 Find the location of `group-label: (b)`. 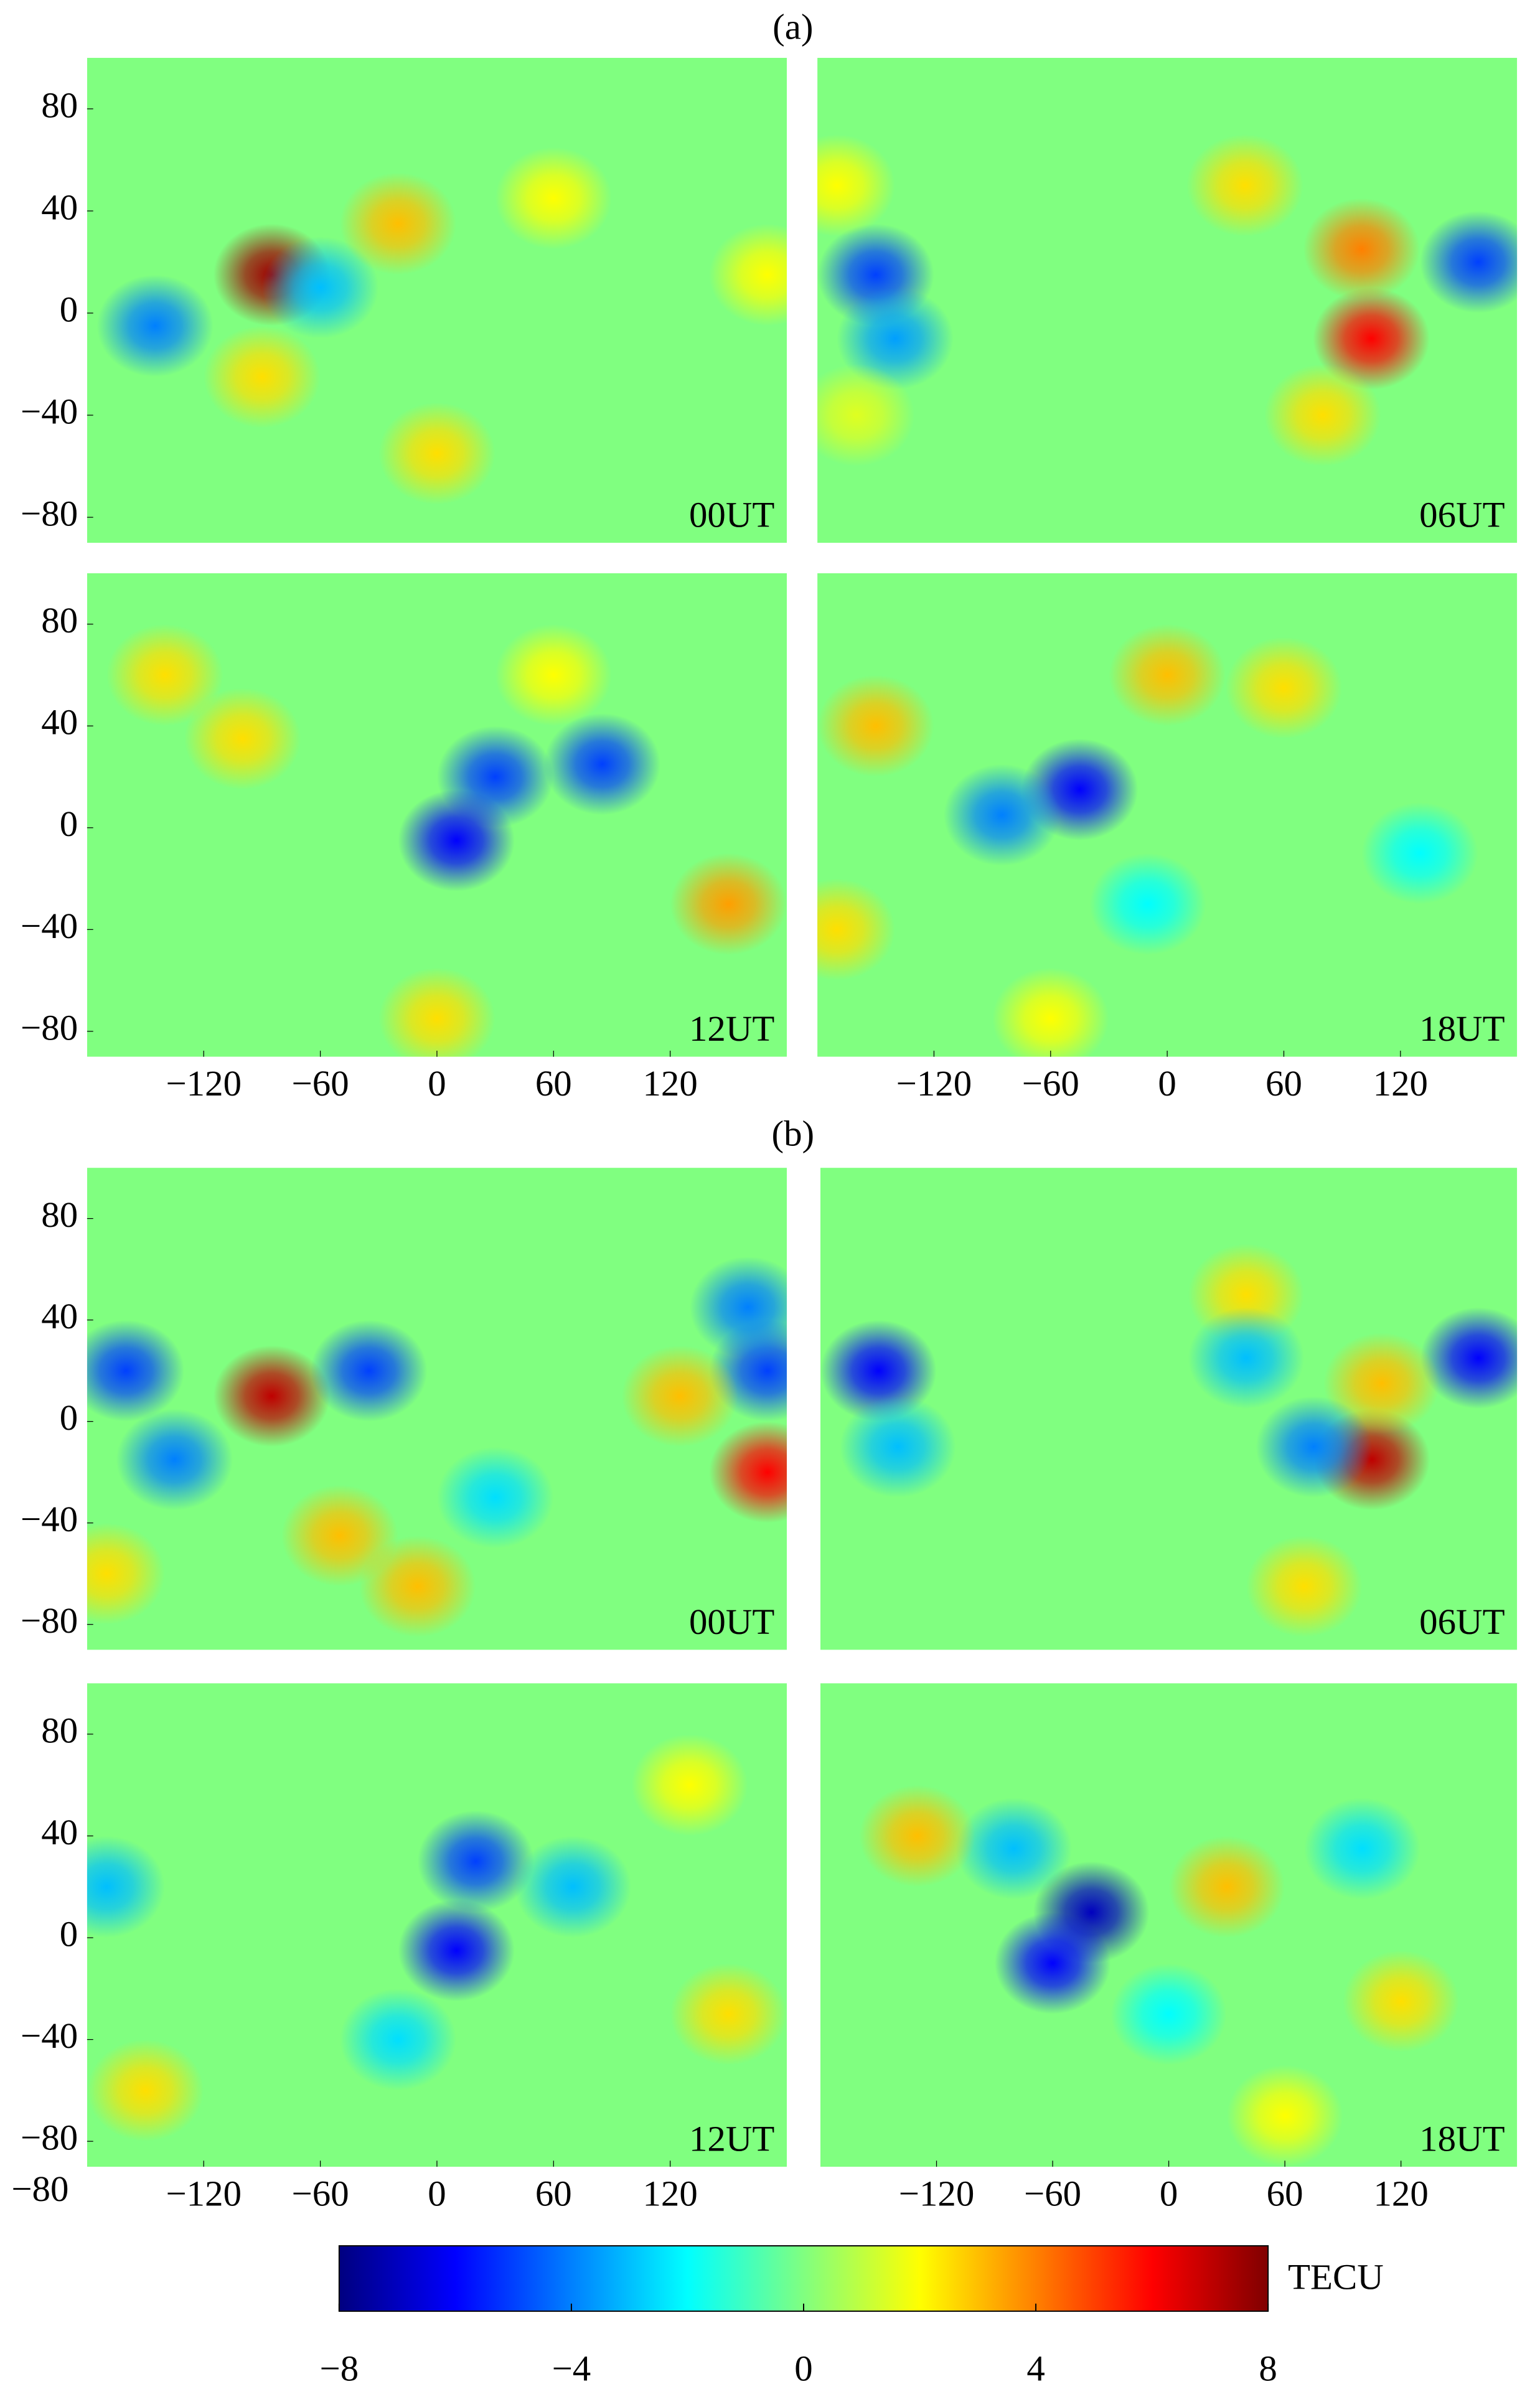

group-label: (b) is located at coordinates (792, 1134).